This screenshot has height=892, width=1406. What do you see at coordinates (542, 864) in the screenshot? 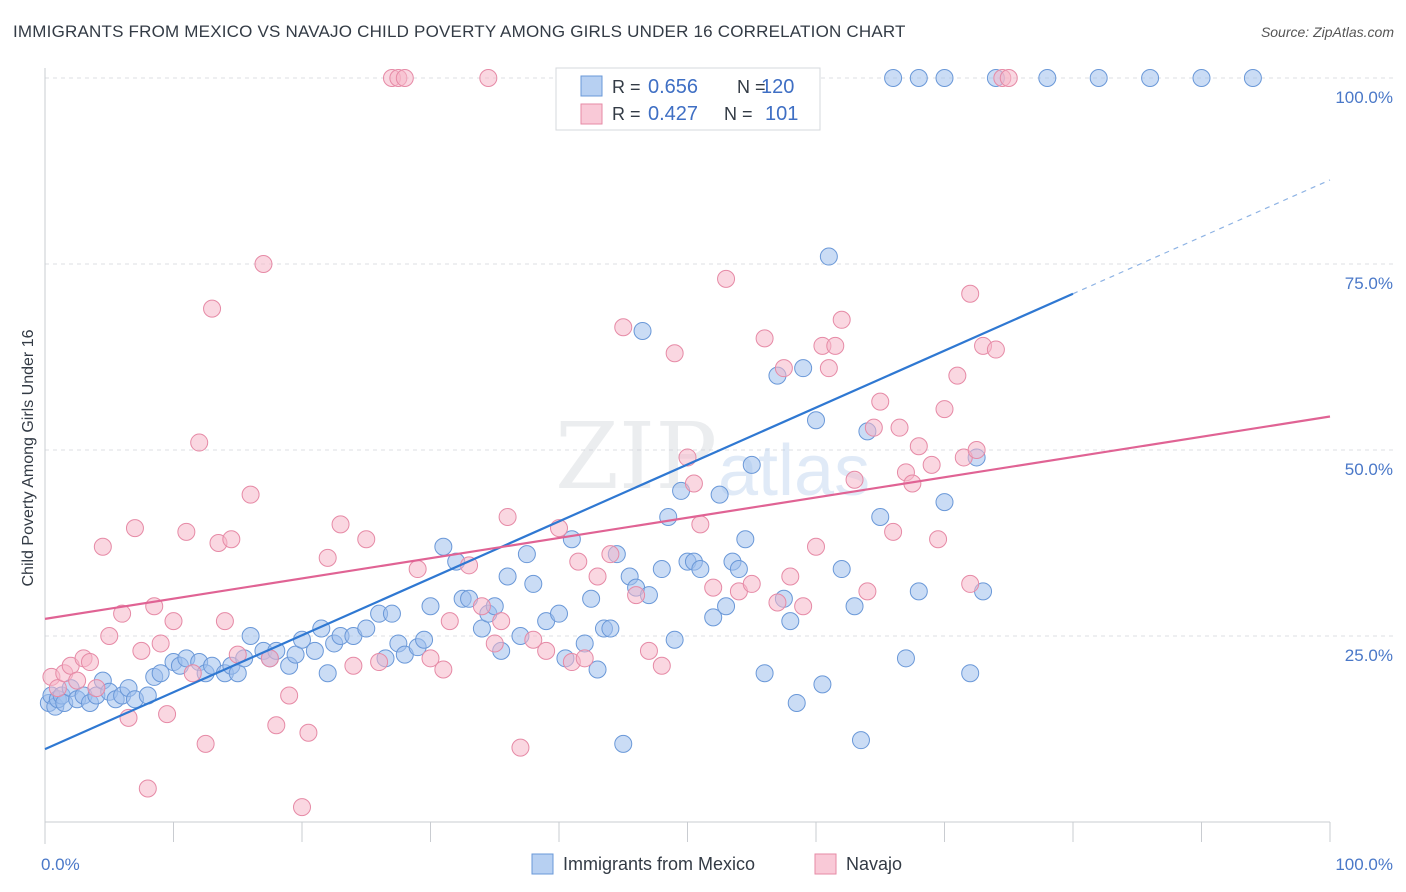
I see `bottom-legend-swatch-blue` at bounding box center [542, 864].